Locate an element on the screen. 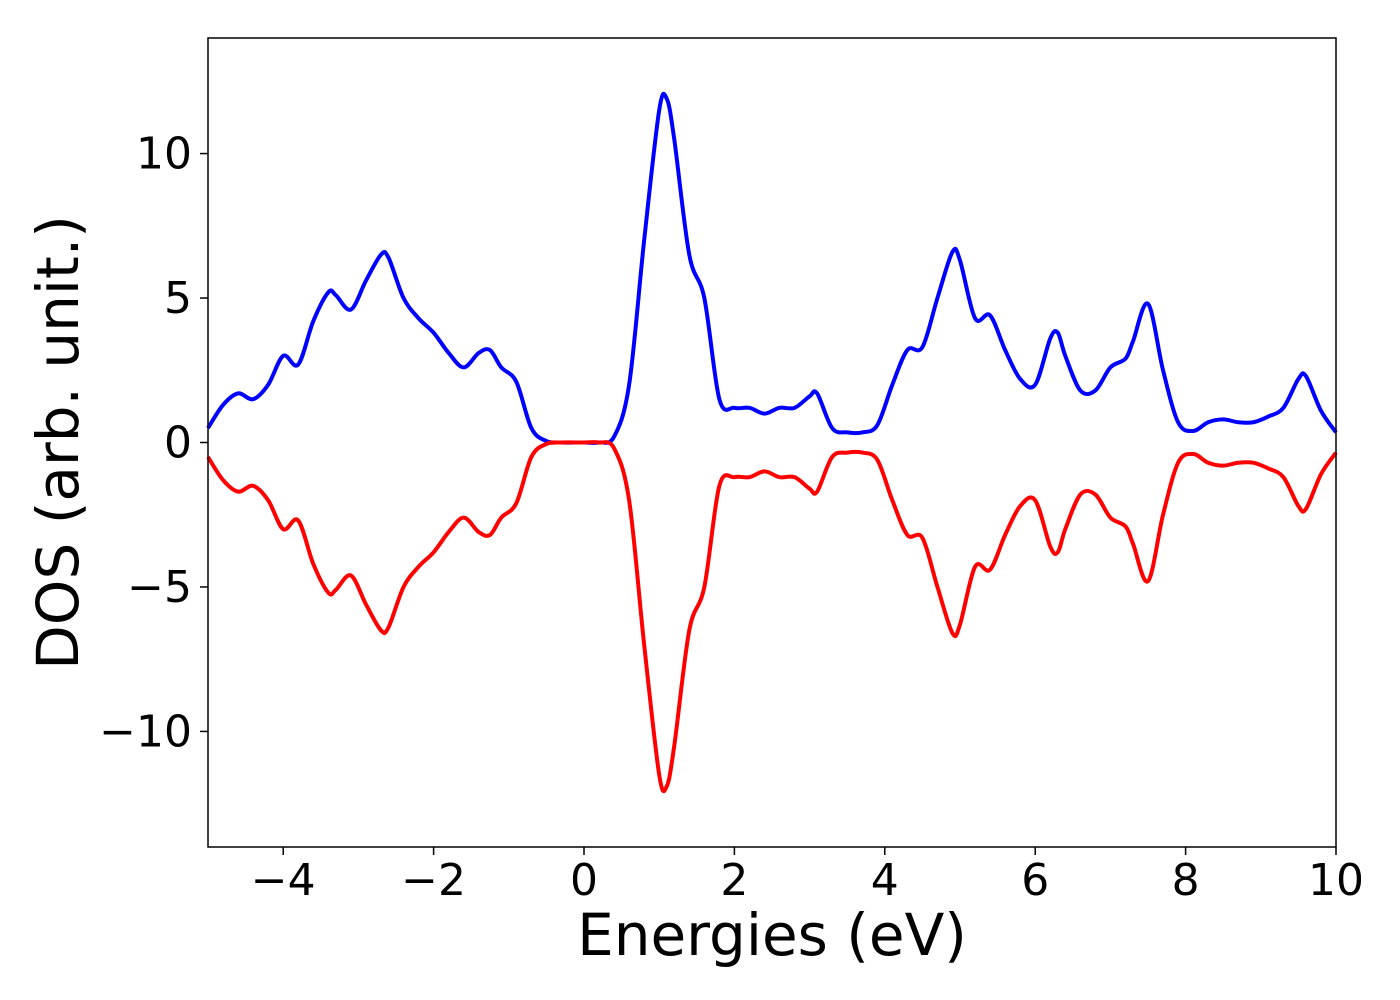  x-axis: −4 −2 0 2 4 6 8 10 is located at coordinates (807, 876).